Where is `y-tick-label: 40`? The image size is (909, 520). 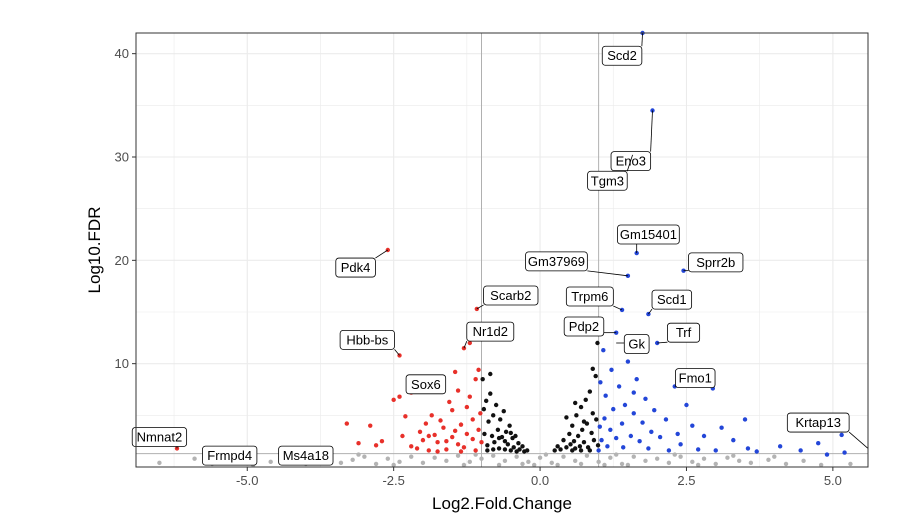
y-tick-label: 40 is located at coordinates (122, 53).